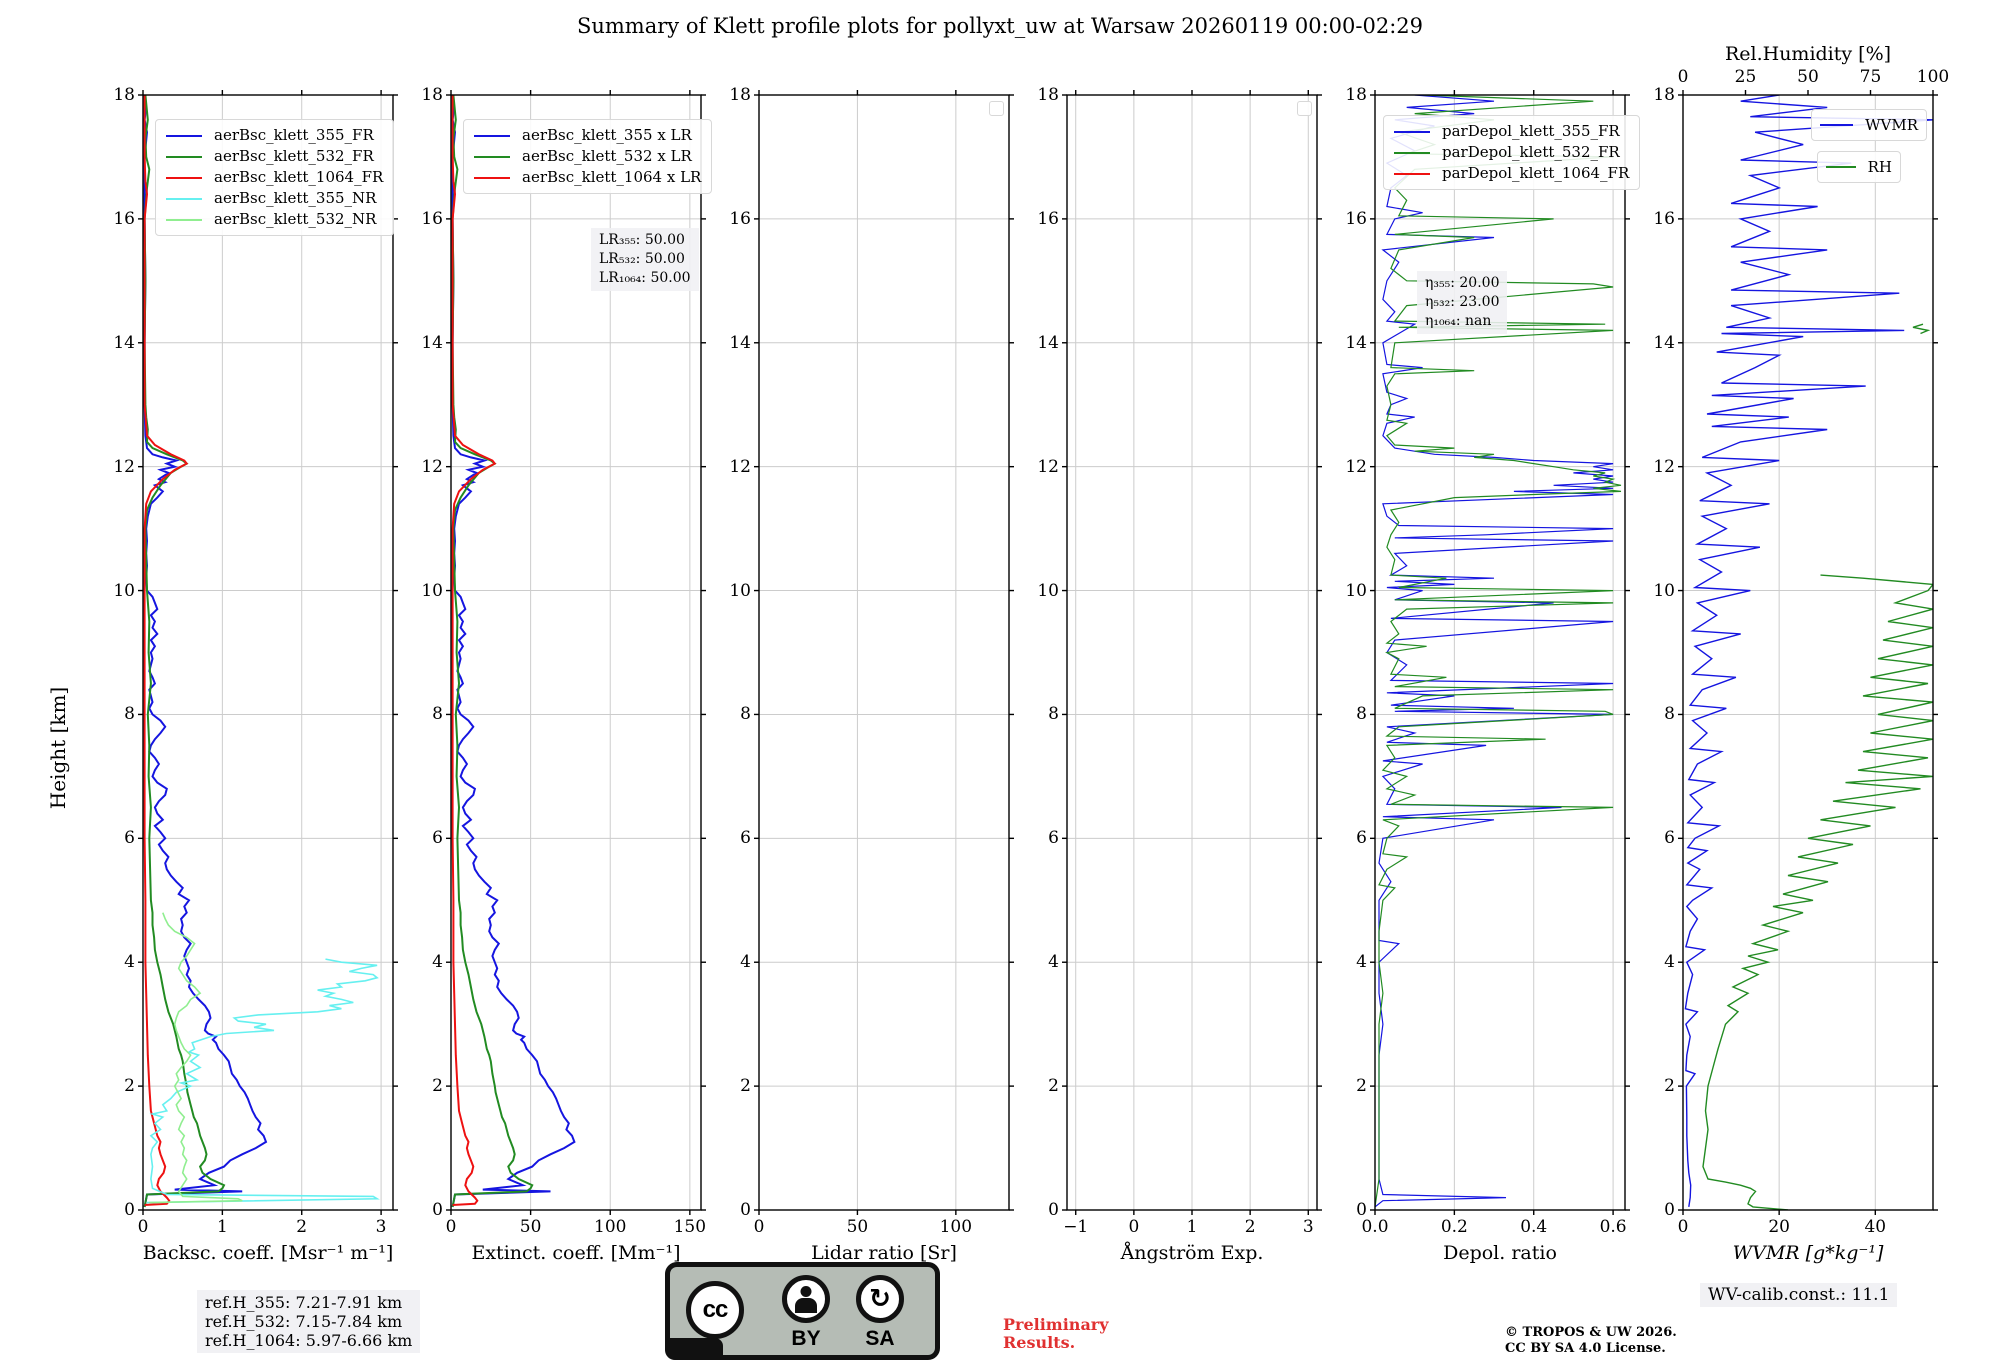 The width and height of the screenshot is (2000, 1360). Describe the element at coordinates (205, 651) in the screenshot. I see `aerBsc_klett_355_FR-line` at that location.